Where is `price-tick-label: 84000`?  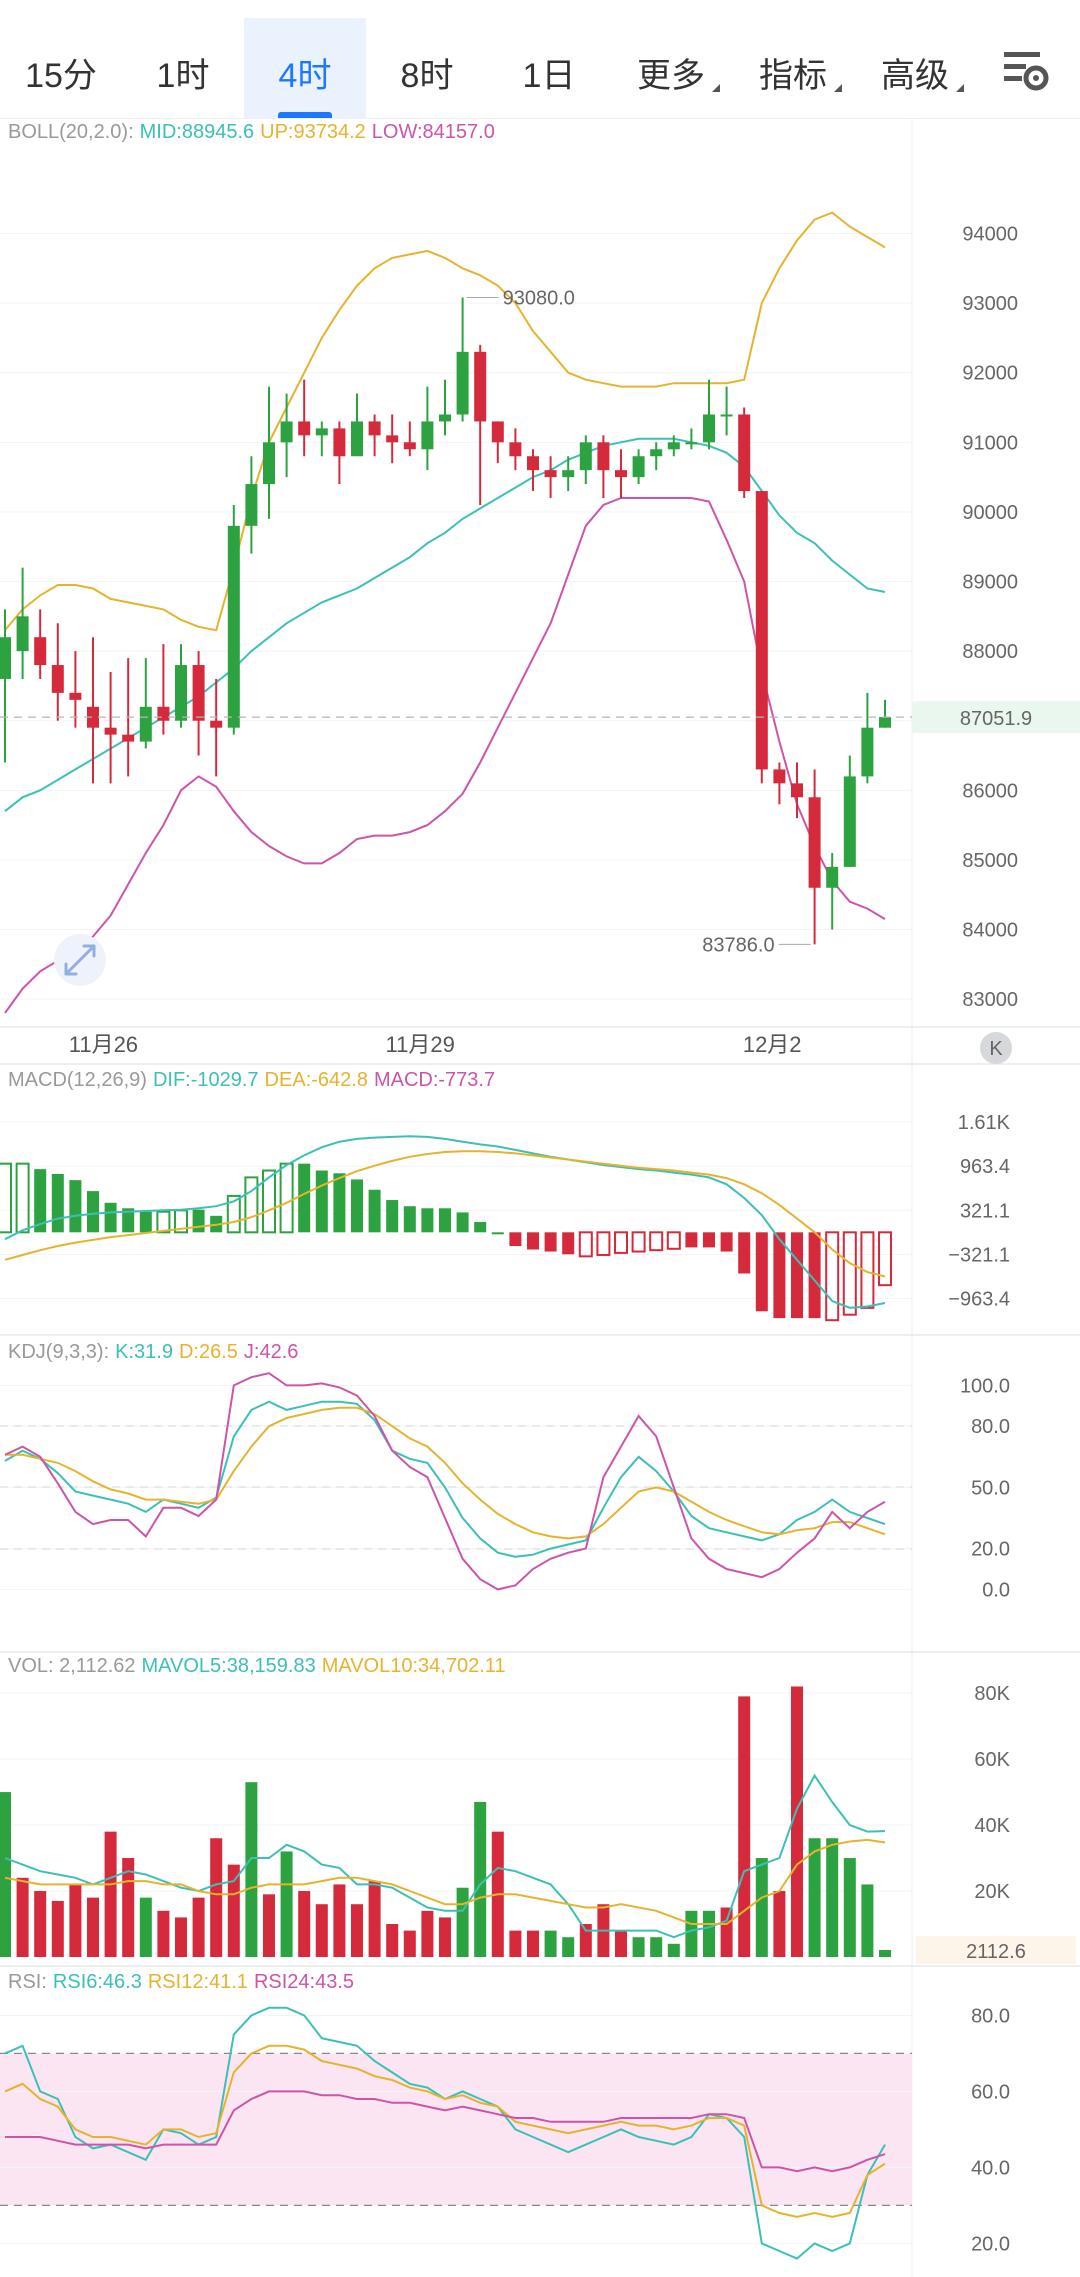
price-tick-label: 84000 is located at coordinates (990, 931).